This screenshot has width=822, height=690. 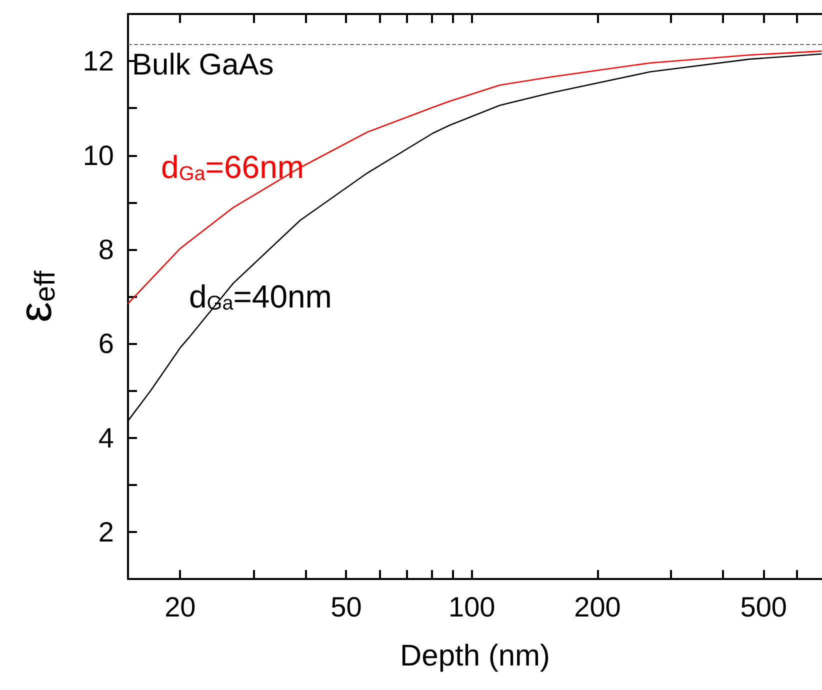 I want to click on x-tick-label: 100, so click(x=472, y=607).